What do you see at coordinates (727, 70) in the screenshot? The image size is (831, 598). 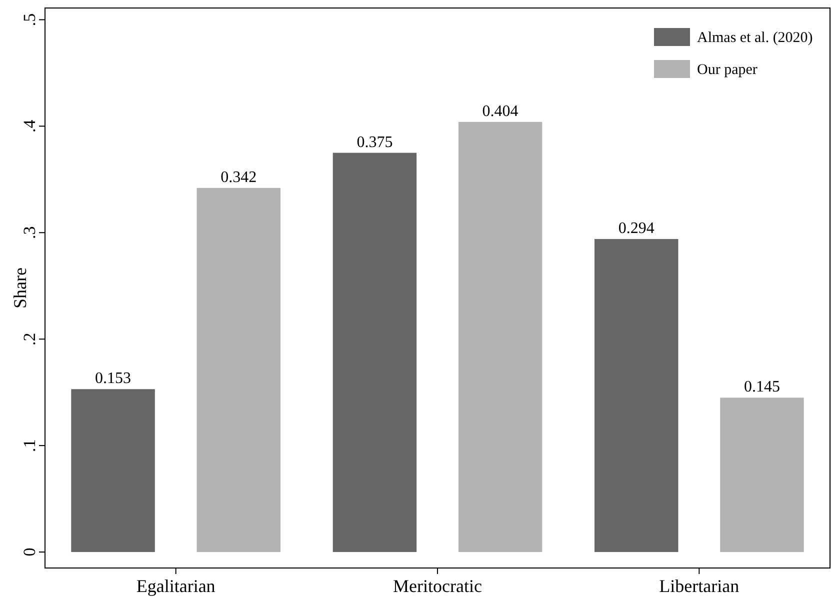 I see `legend-label: Our paper` at bounding box center [727, 70].